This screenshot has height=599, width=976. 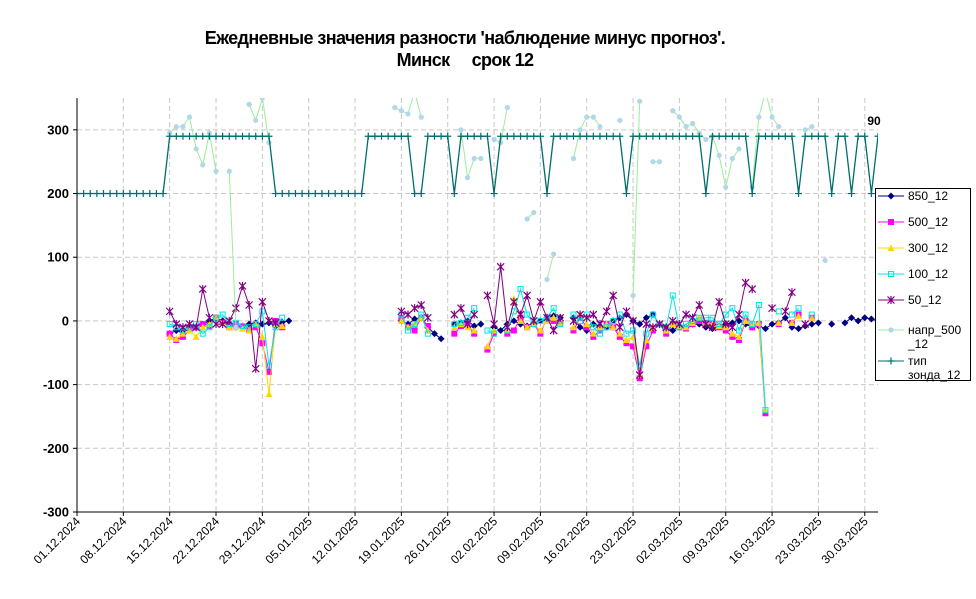 What do you see at coordinates (935, 337) in the screenshot?
I see `legend-label: напр_500 _12` at bounding box center [935, 337].